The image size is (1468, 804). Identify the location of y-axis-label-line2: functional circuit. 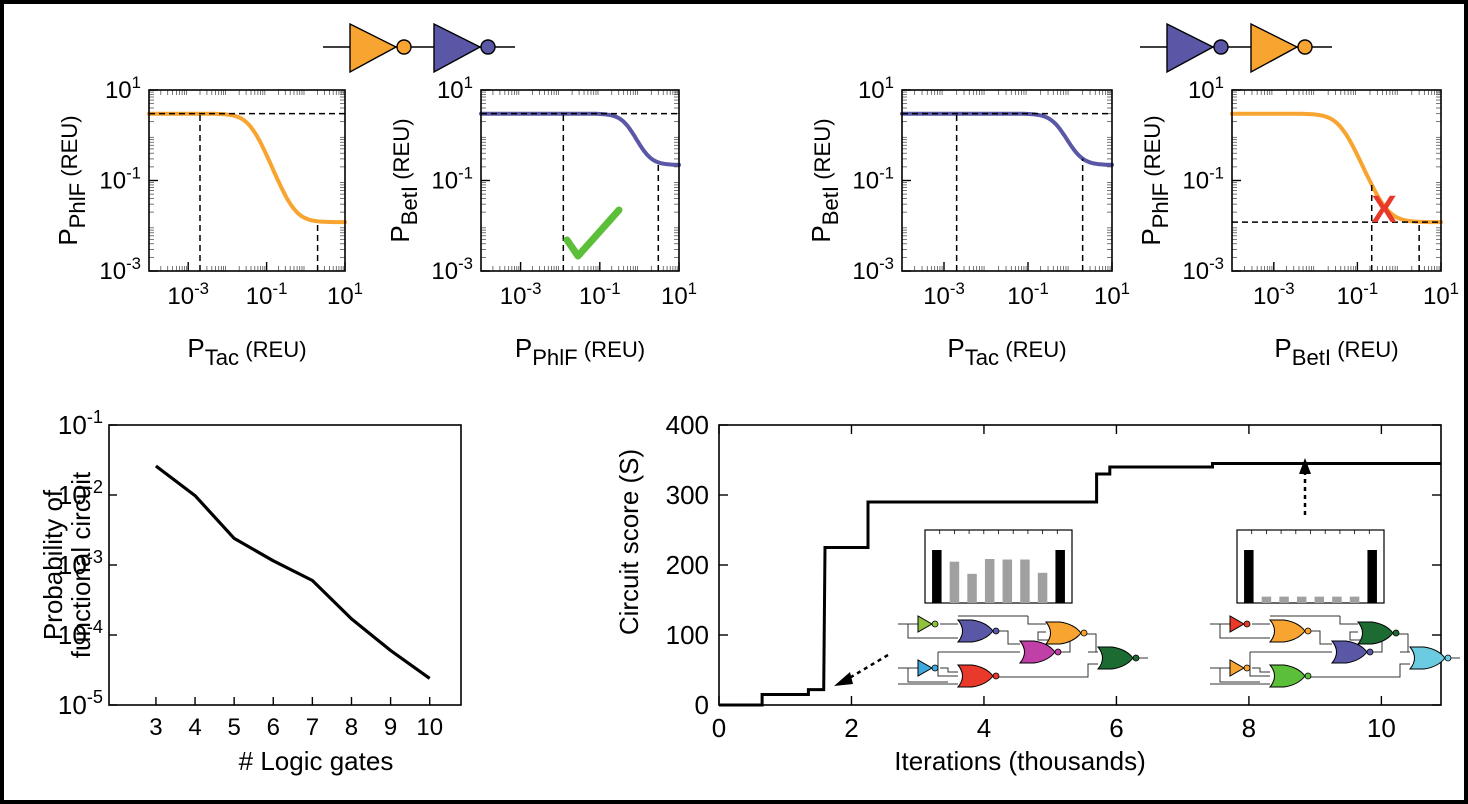
(81, 564).